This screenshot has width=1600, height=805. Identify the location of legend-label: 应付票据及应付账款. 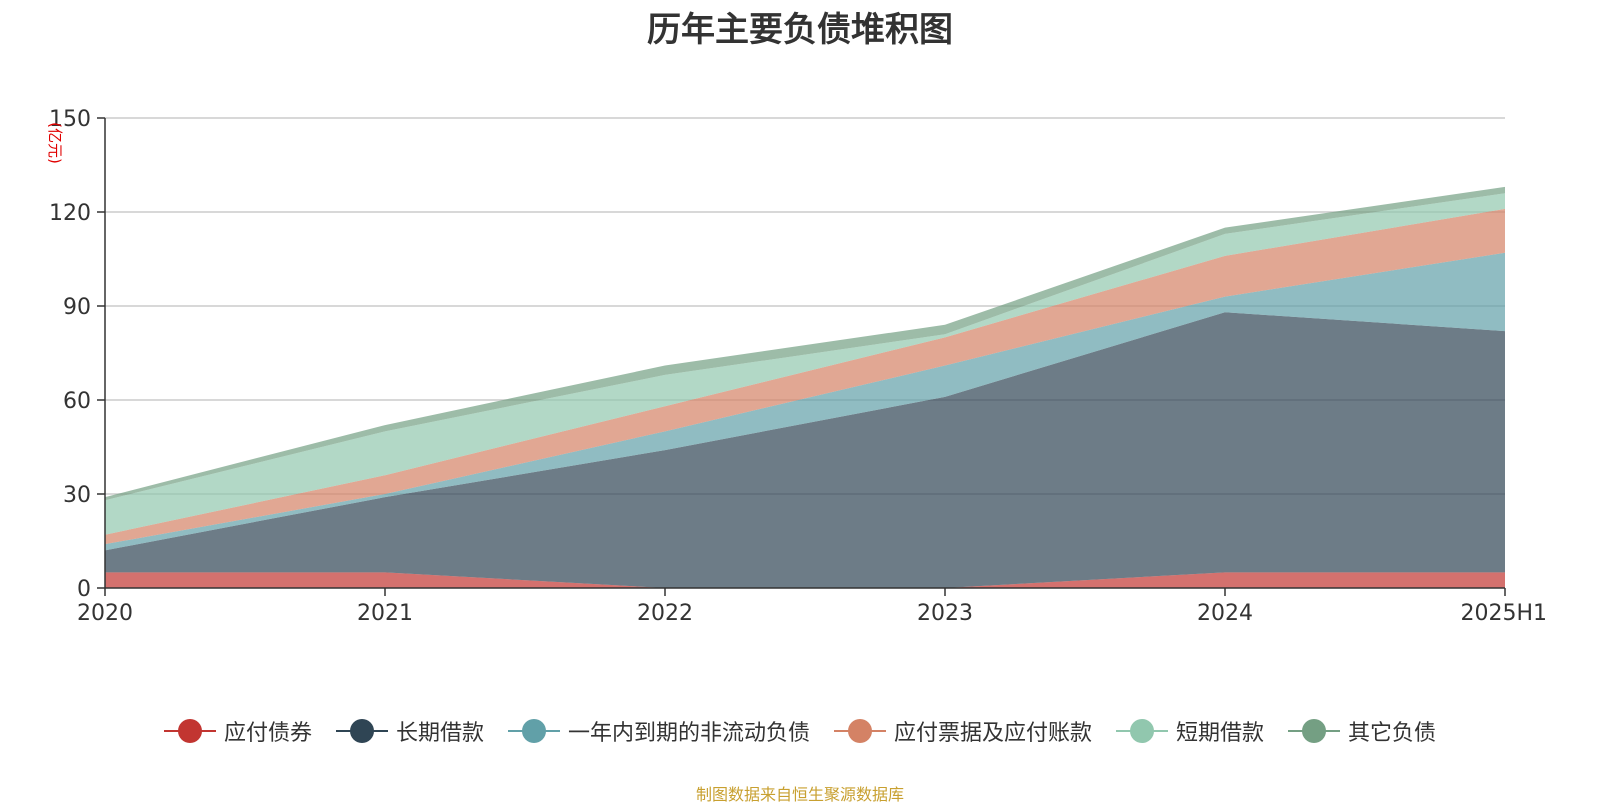
(993, 733).